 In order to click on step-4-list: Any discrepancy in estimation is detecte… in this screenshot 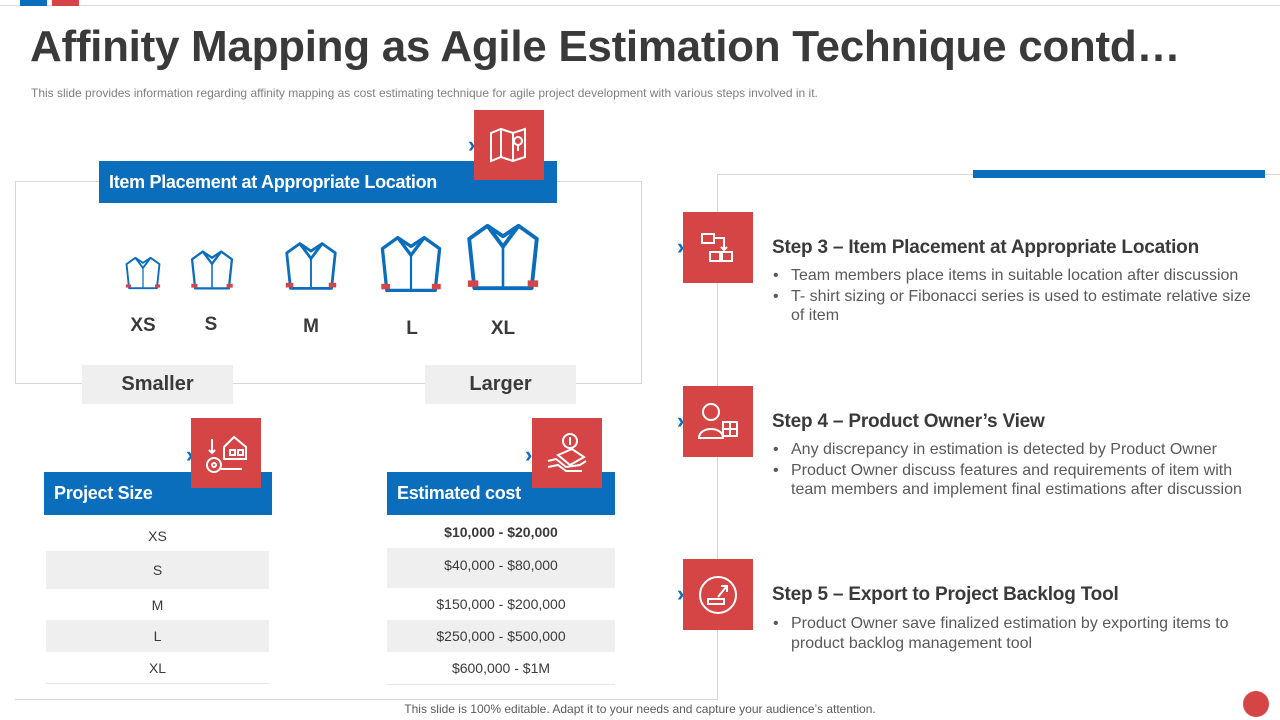, I will do `click(1017, 470)`.